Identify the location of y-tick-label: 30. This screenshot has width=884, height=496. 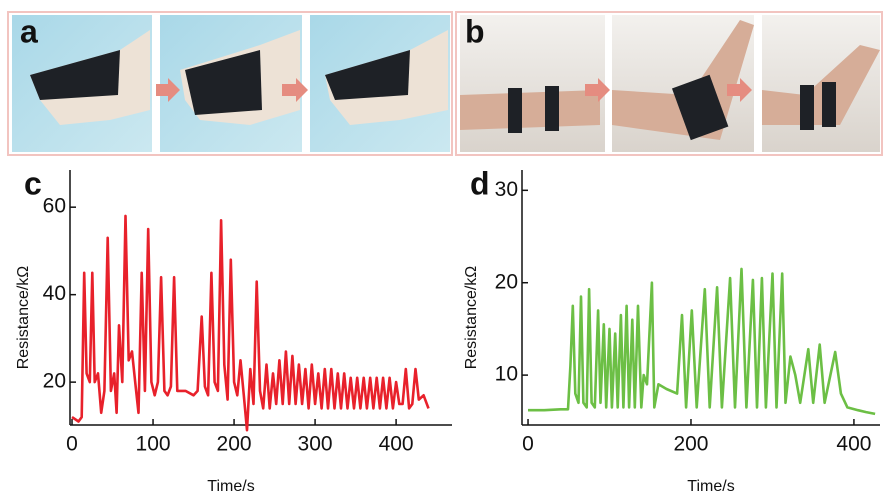
(506, 189).